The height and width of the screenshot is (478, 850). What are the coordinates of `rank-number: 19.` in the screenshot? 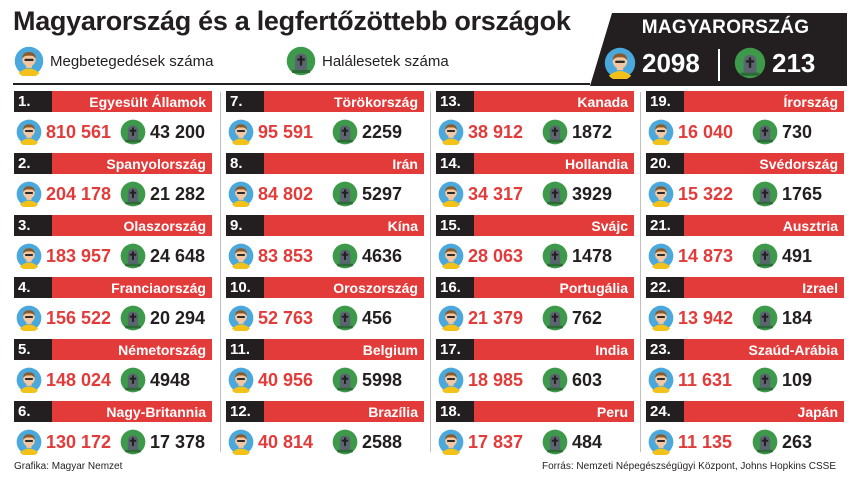 It's located at (660, 101).